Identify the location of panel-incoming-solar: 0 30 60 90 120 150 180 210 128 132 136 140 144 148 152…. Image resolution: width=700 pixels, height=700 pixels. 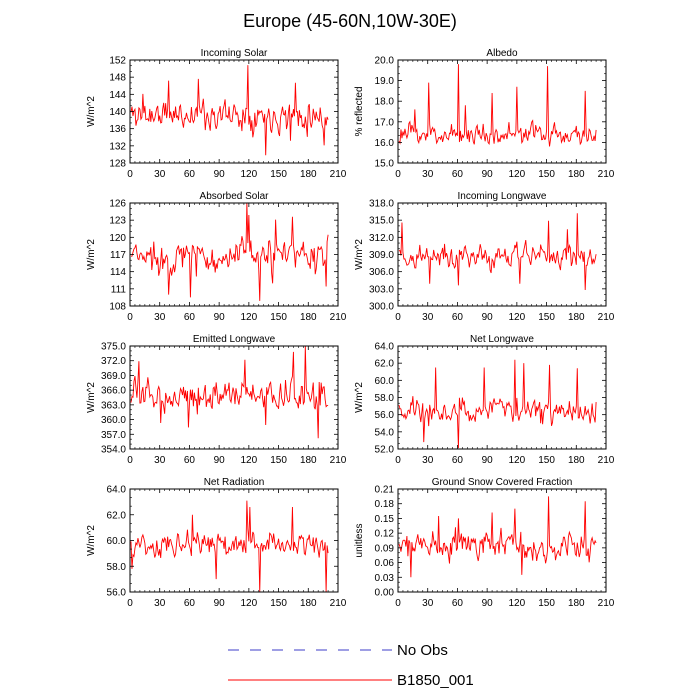
(216, 114).